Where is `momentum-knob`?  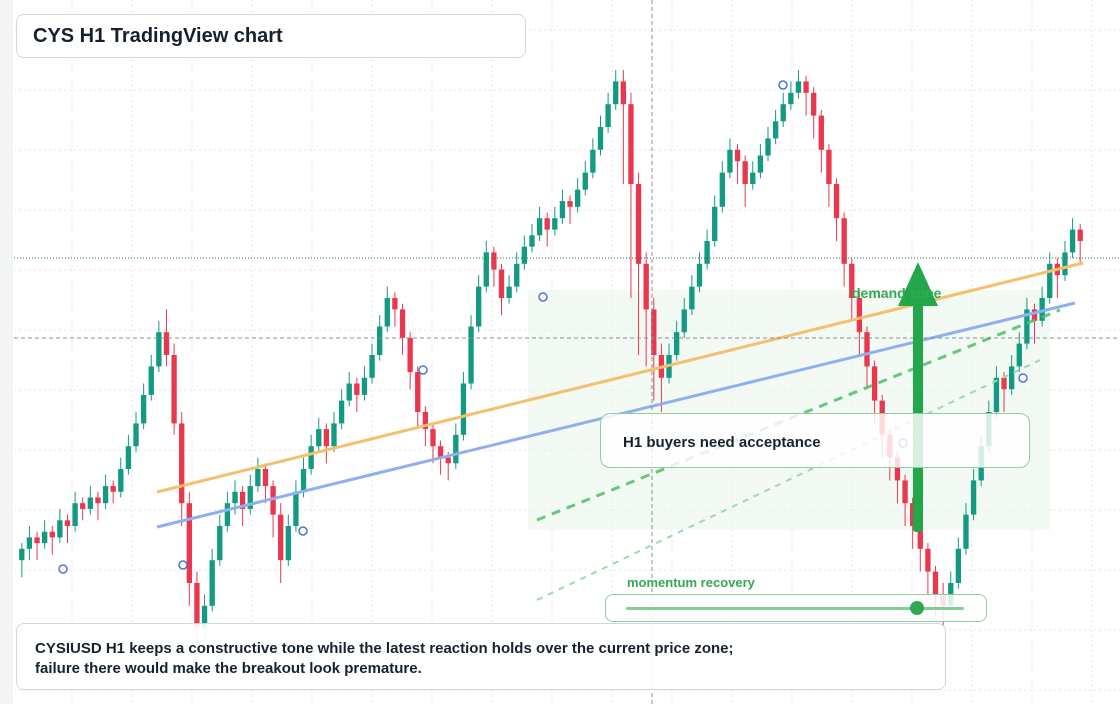 momentum-knob is located at coordinates (916, 608).